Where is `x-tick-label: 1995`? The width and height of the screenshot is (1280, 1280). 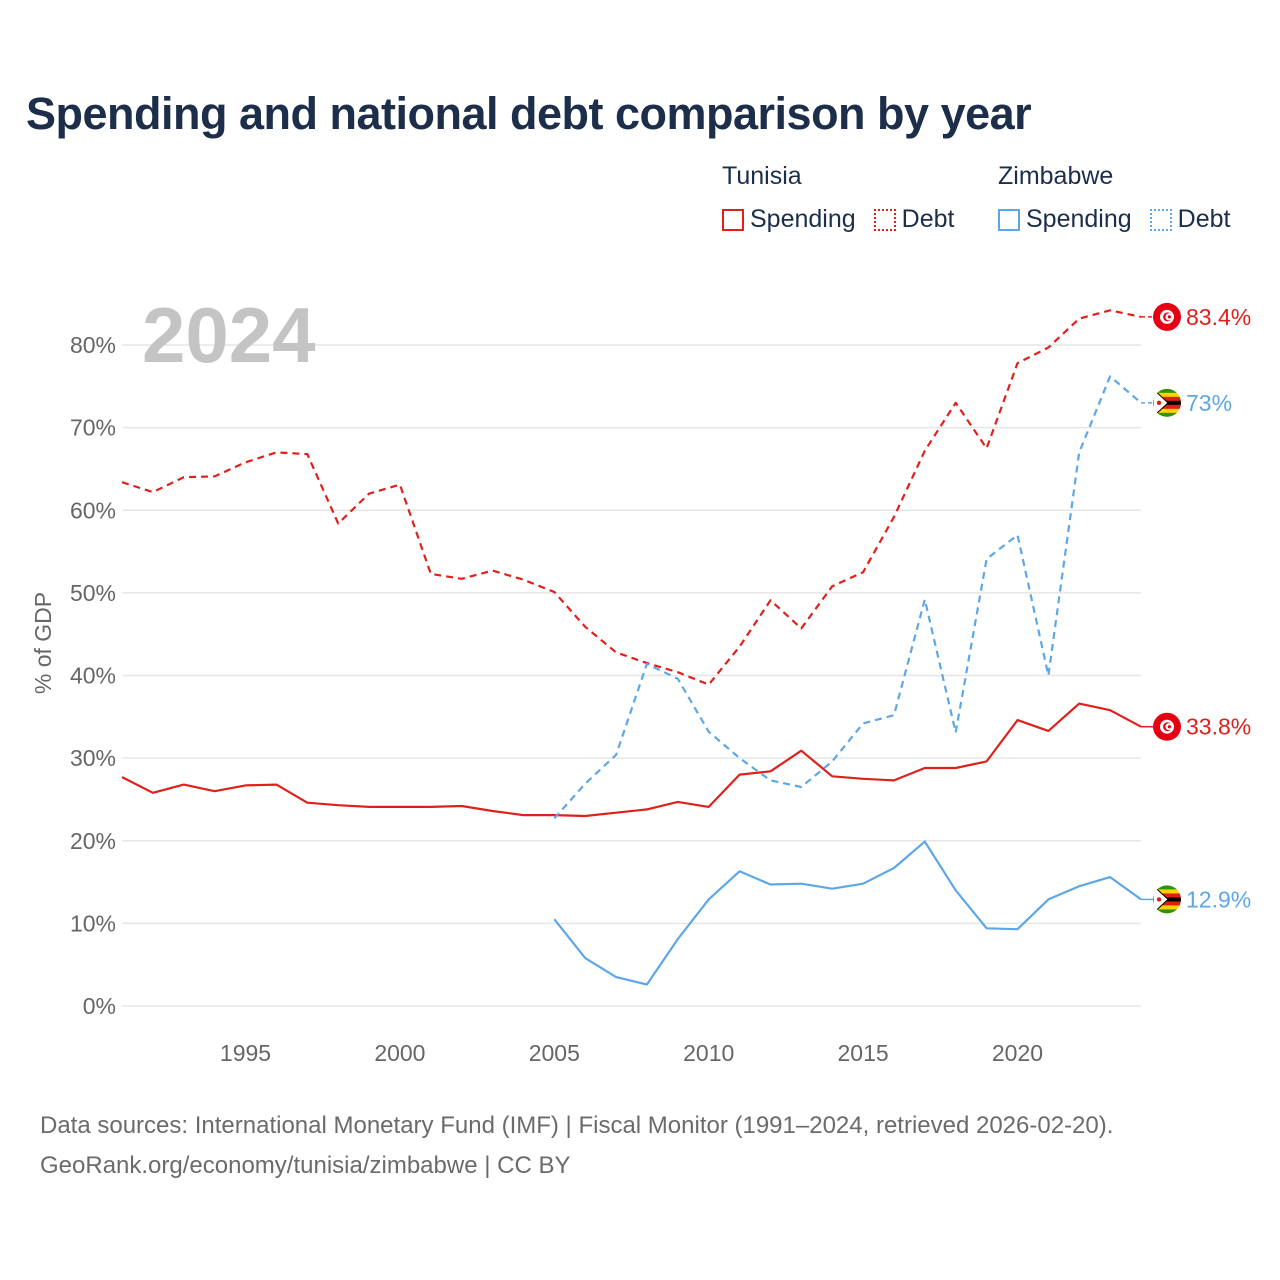
x-tick-label: 1995 is located at coordinates (245, 1053).